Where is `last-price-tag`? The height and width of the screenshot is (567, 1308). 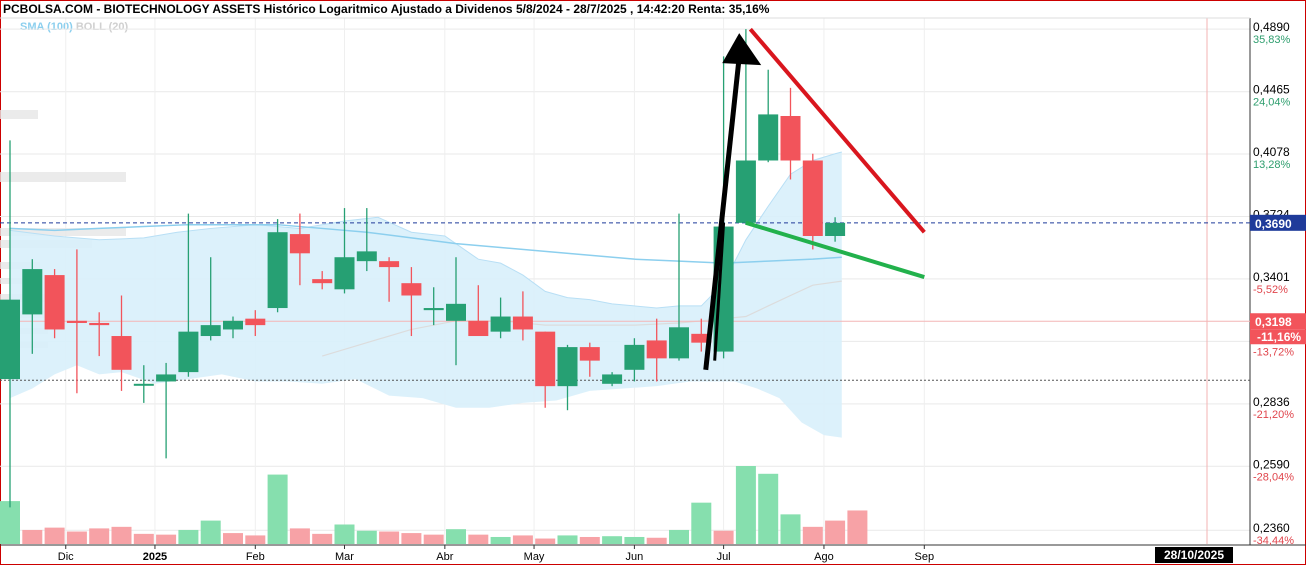 last-price-tag is located at coordinates (1278, 222).